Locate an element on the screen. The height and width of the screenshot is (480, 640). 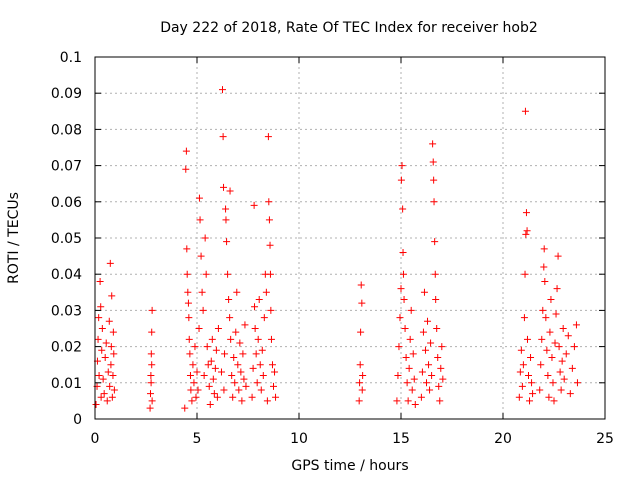
x-tick-label: 0 is located at coordinates (95, 439).